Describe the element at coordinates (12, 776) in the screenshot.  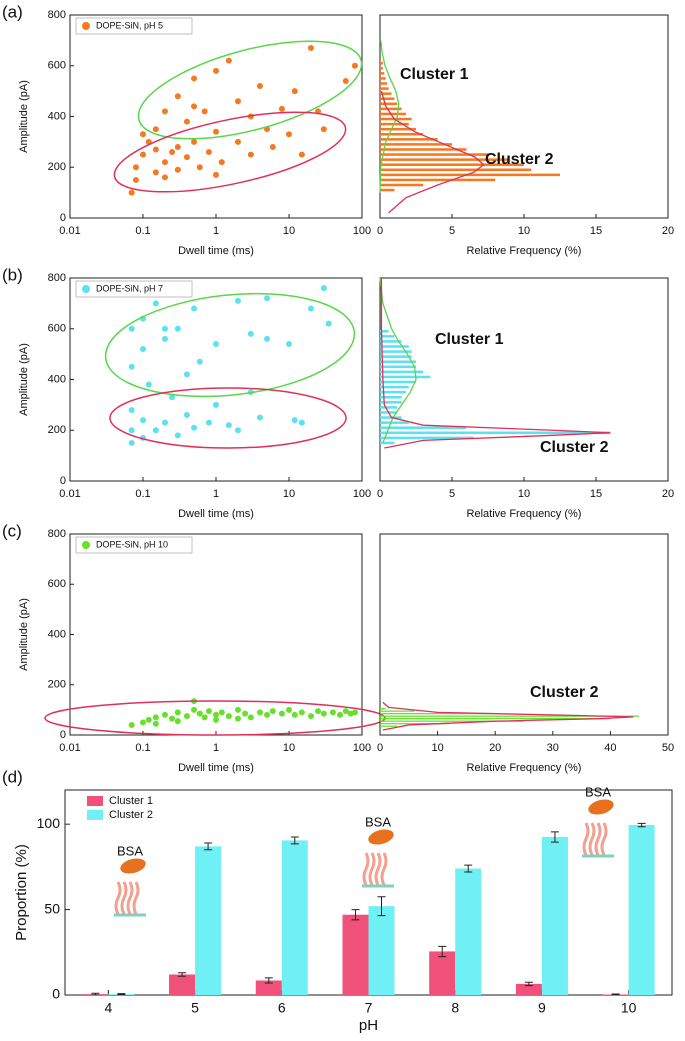
I see `panel-label: (d)` at that location.